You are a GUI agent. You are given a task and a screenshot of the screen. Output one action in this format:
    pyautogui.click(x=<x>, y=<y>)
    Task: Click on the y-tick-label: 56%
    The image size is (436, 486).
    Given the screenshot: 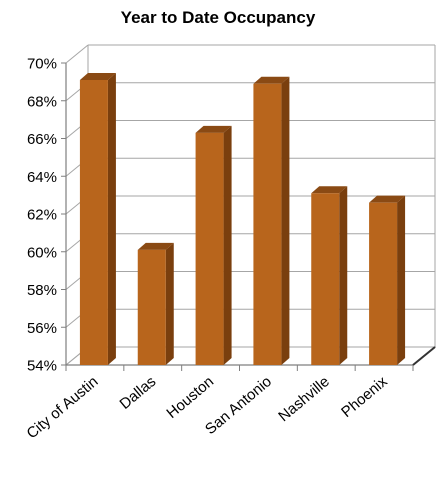 What is the action you would take?
    pyautogui.click(x=42, y=328)
    